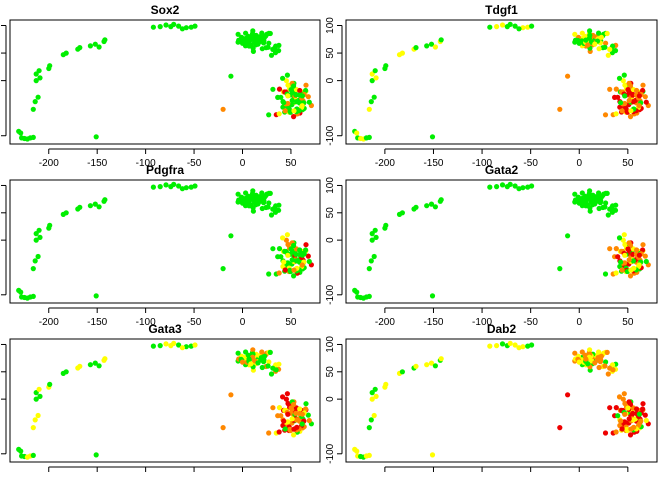  I want to click on panel-gata3: Gata3, so click(161, 397).